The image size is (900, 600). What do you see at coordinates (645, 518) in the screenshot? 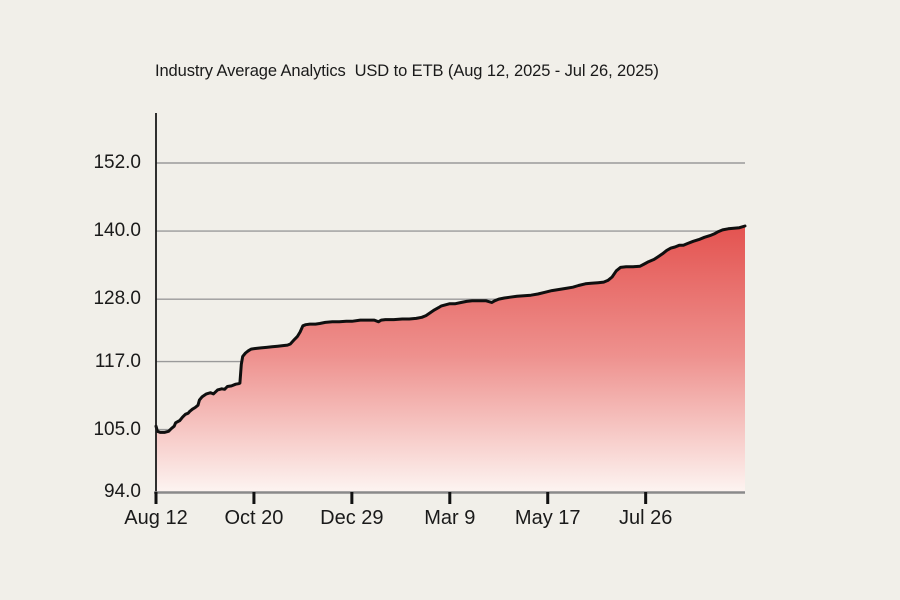
I see `x-tick-label: Jul 26` at bounding box center [645, 518].